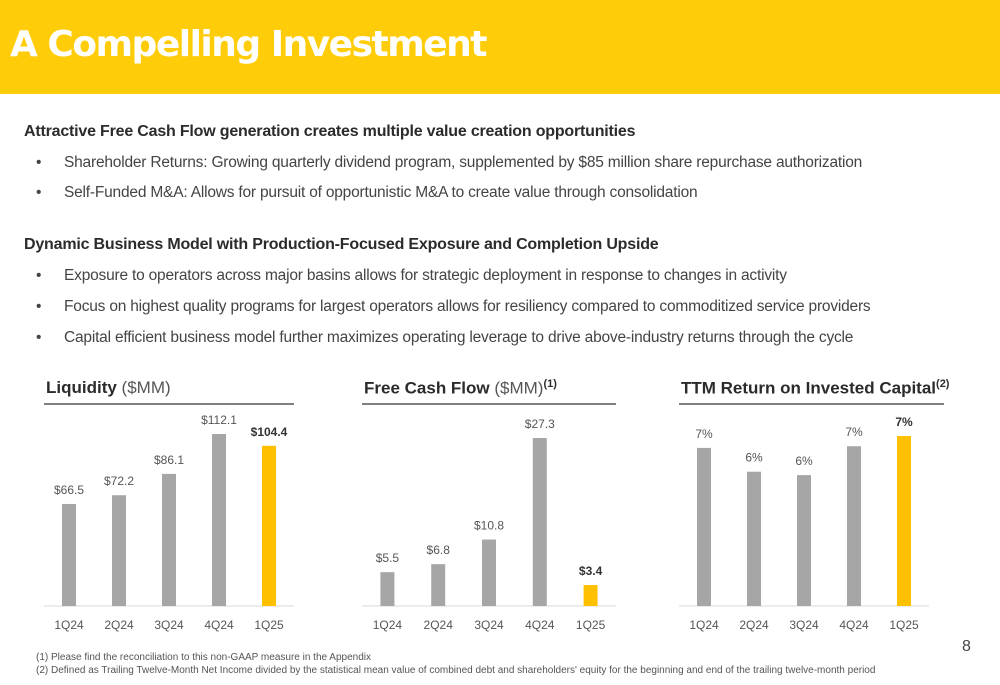 The height and width of the screenshot is (685, 1000). I want to click on fcf-tick-label: 1Q25, so click(591, 625).